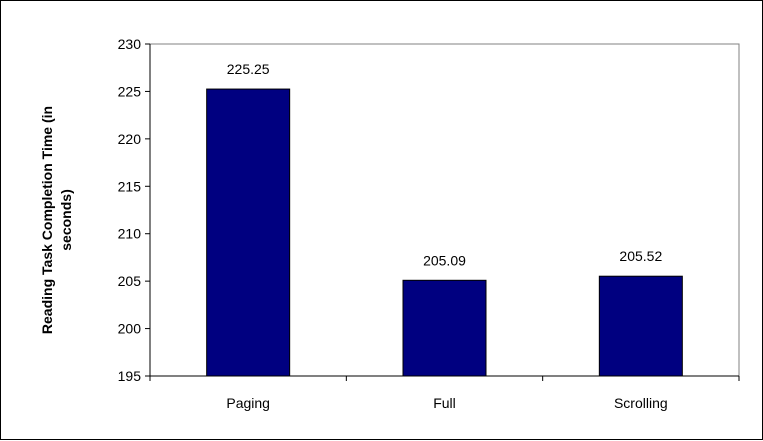 The width and height of the screenshot is (763, 441). I want to click on y-tick-label: 220, so click(130, 139).